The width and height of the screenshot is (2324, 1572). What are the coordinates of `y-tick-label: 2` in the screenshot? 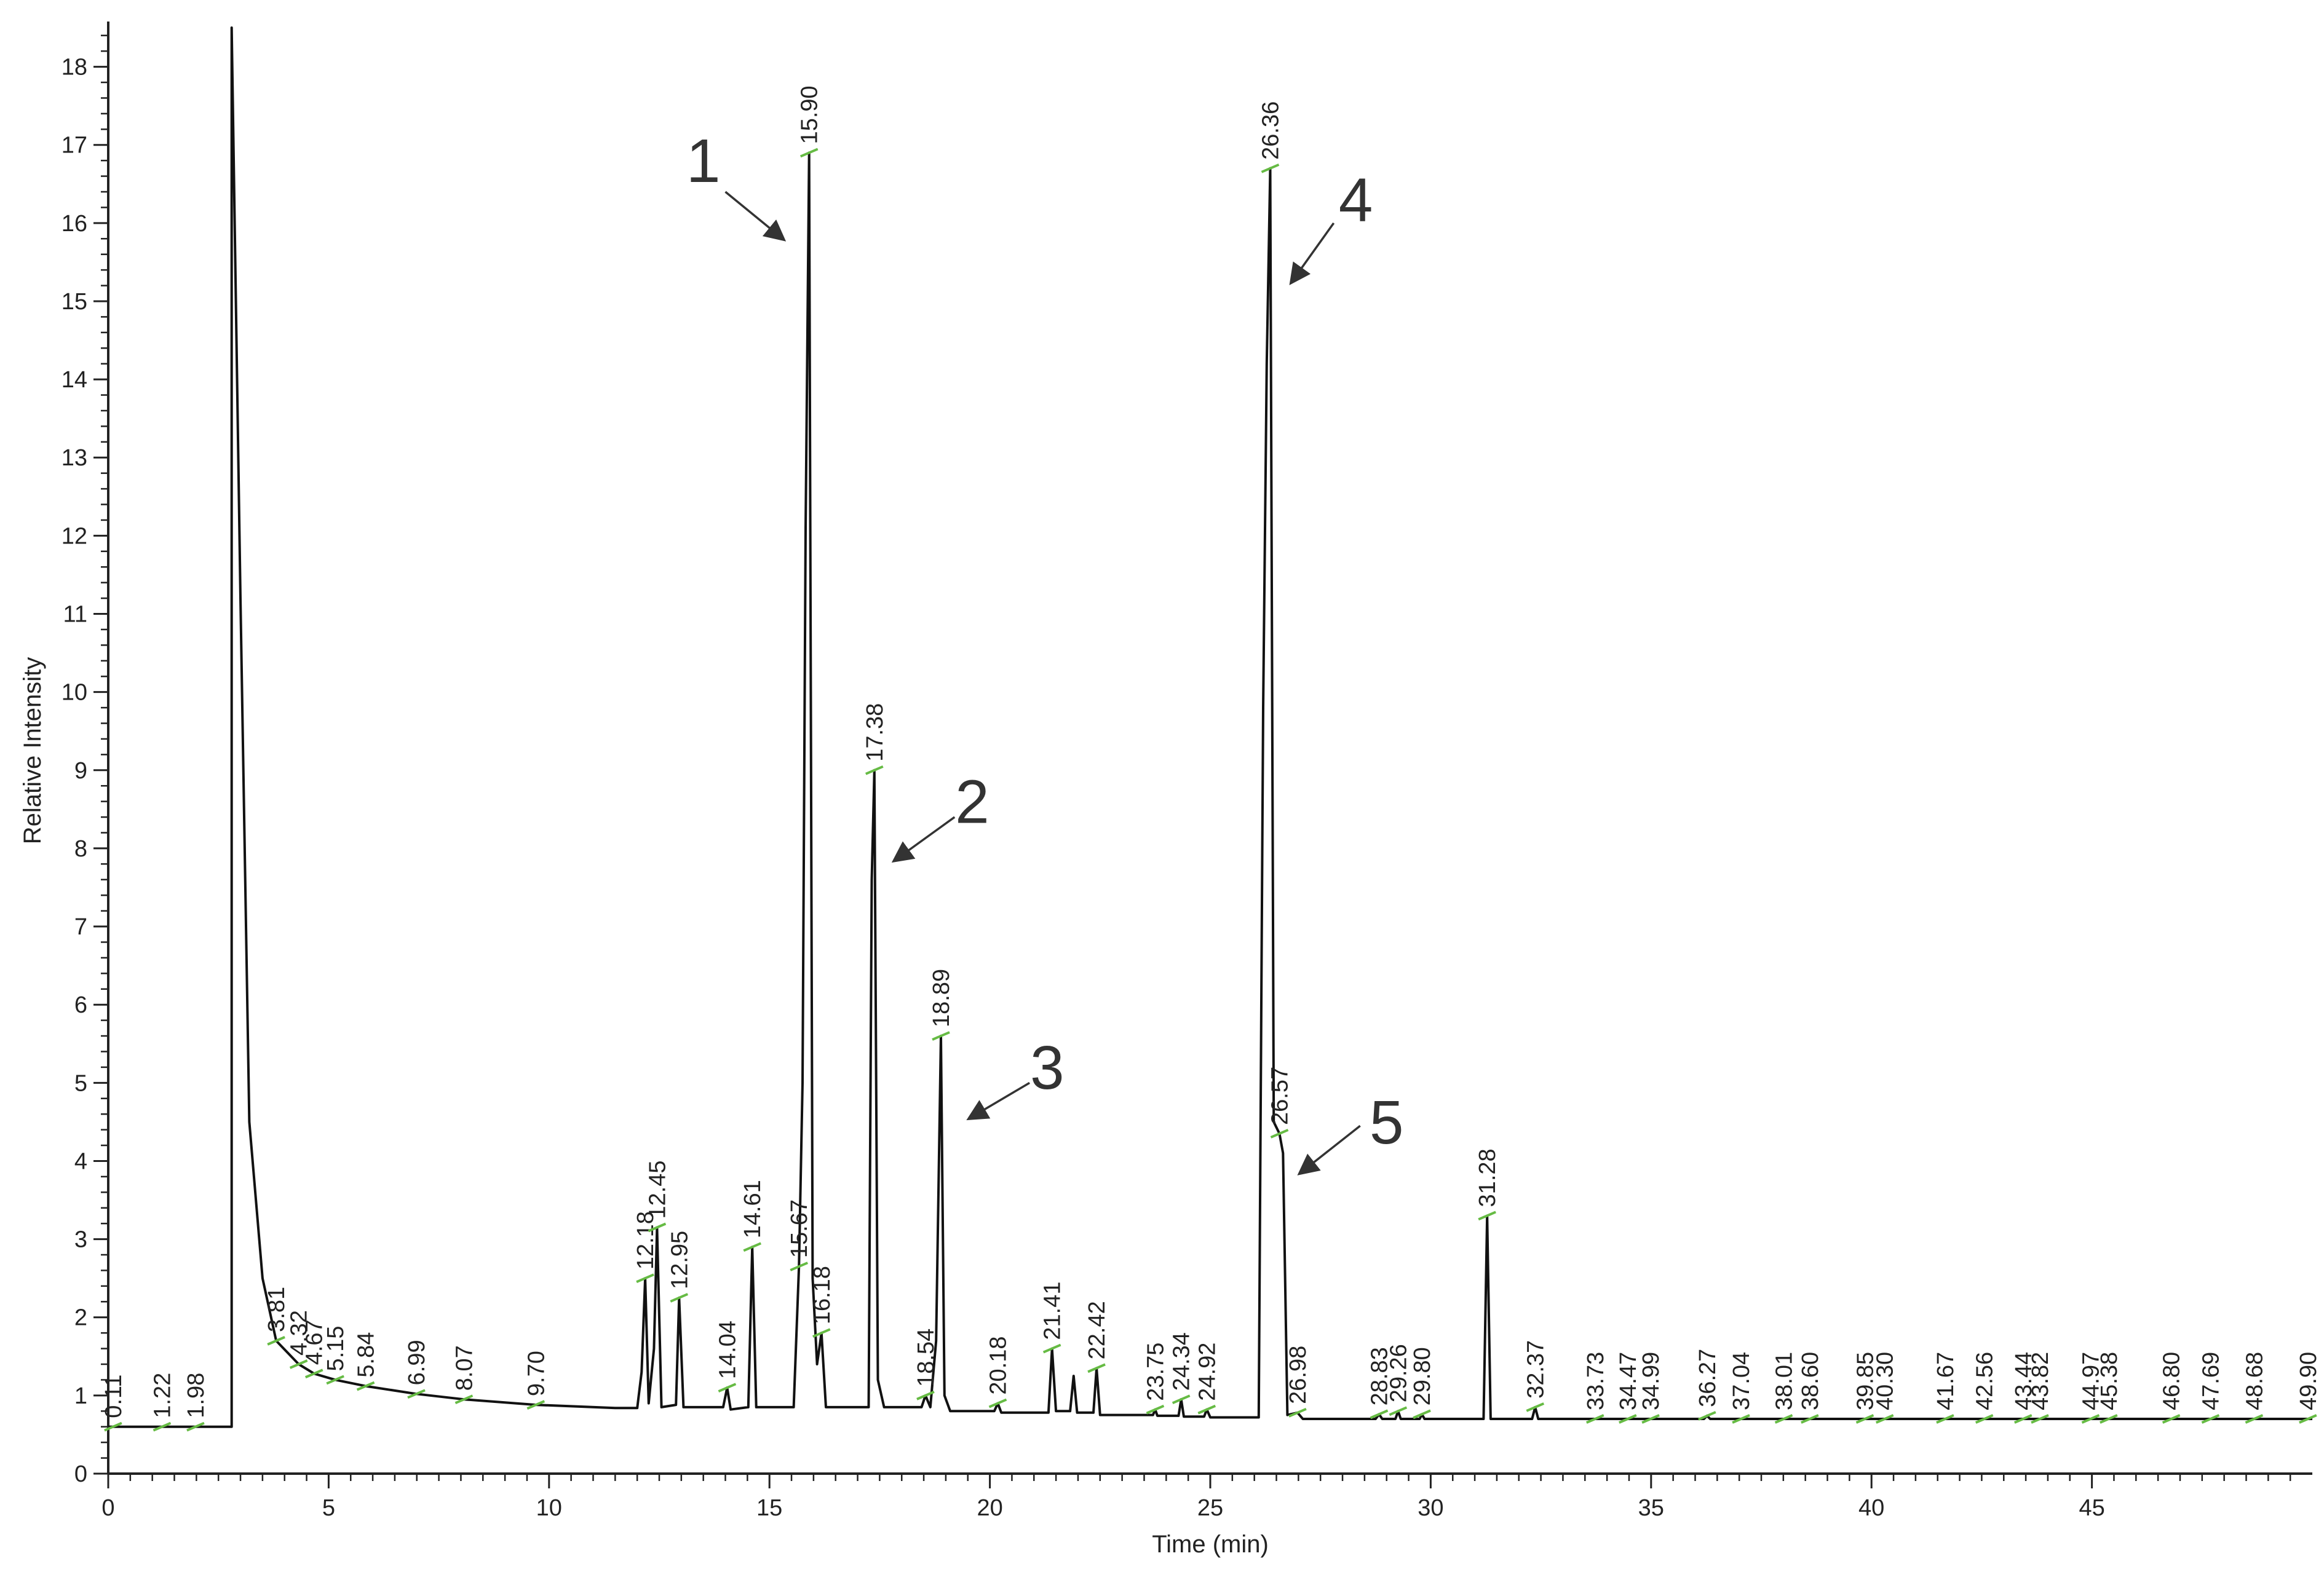 It's located at (81, 1318).